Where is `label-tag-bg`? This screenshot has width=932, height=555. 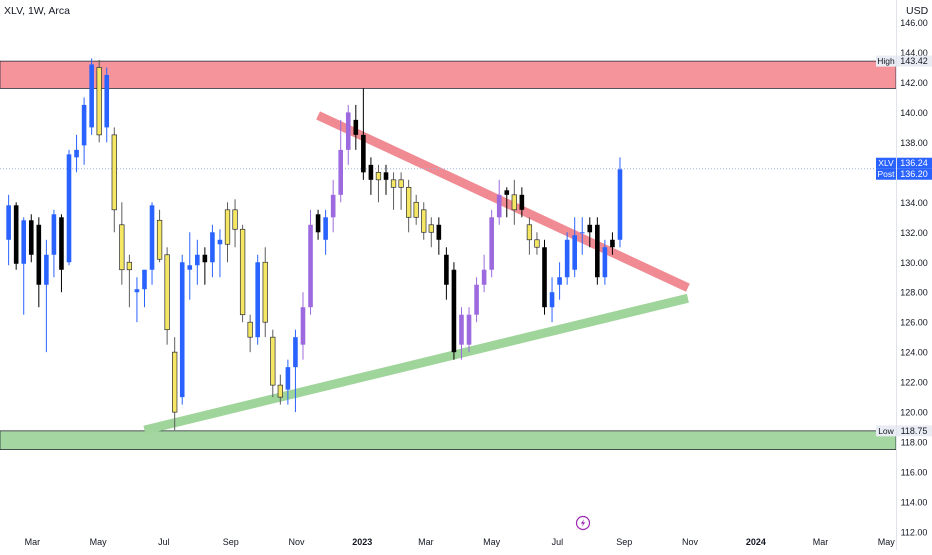 label-tag-bg is located at coordinates (886, 163).